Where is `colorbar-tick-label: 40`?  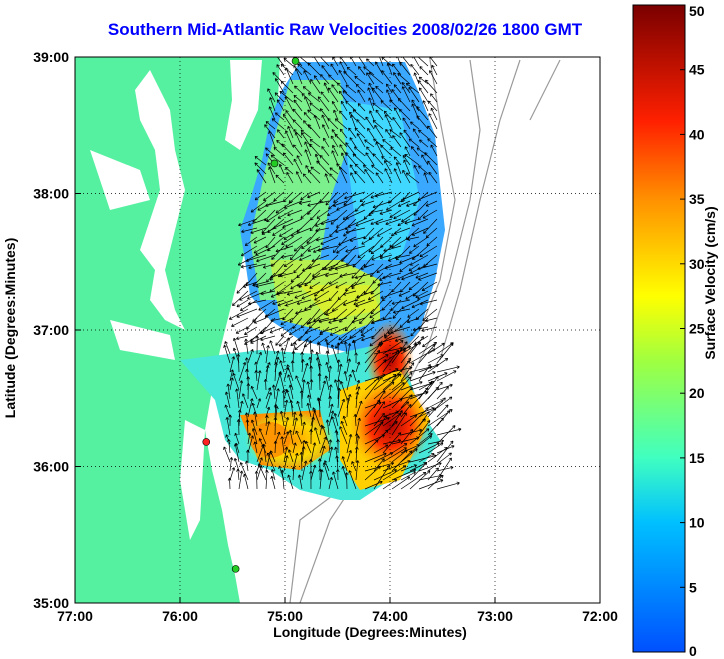 colorbar-tick-label: 40 is located at coordinates (697, 134).